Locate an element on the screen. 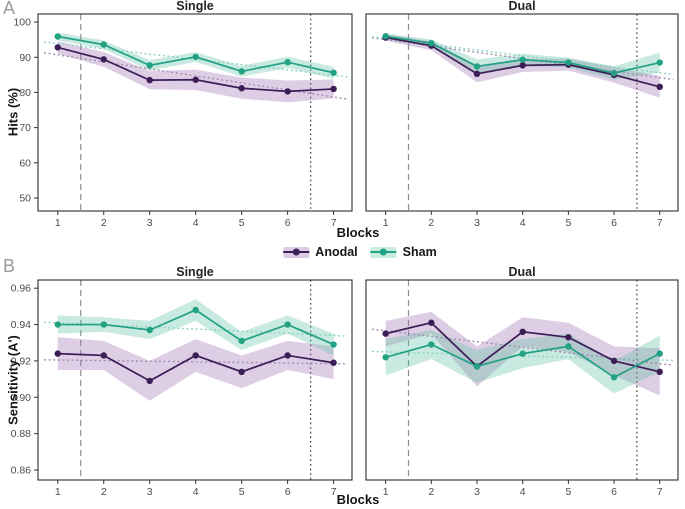  subplot-title-a-single: Single is located at coordinates (195, 6).